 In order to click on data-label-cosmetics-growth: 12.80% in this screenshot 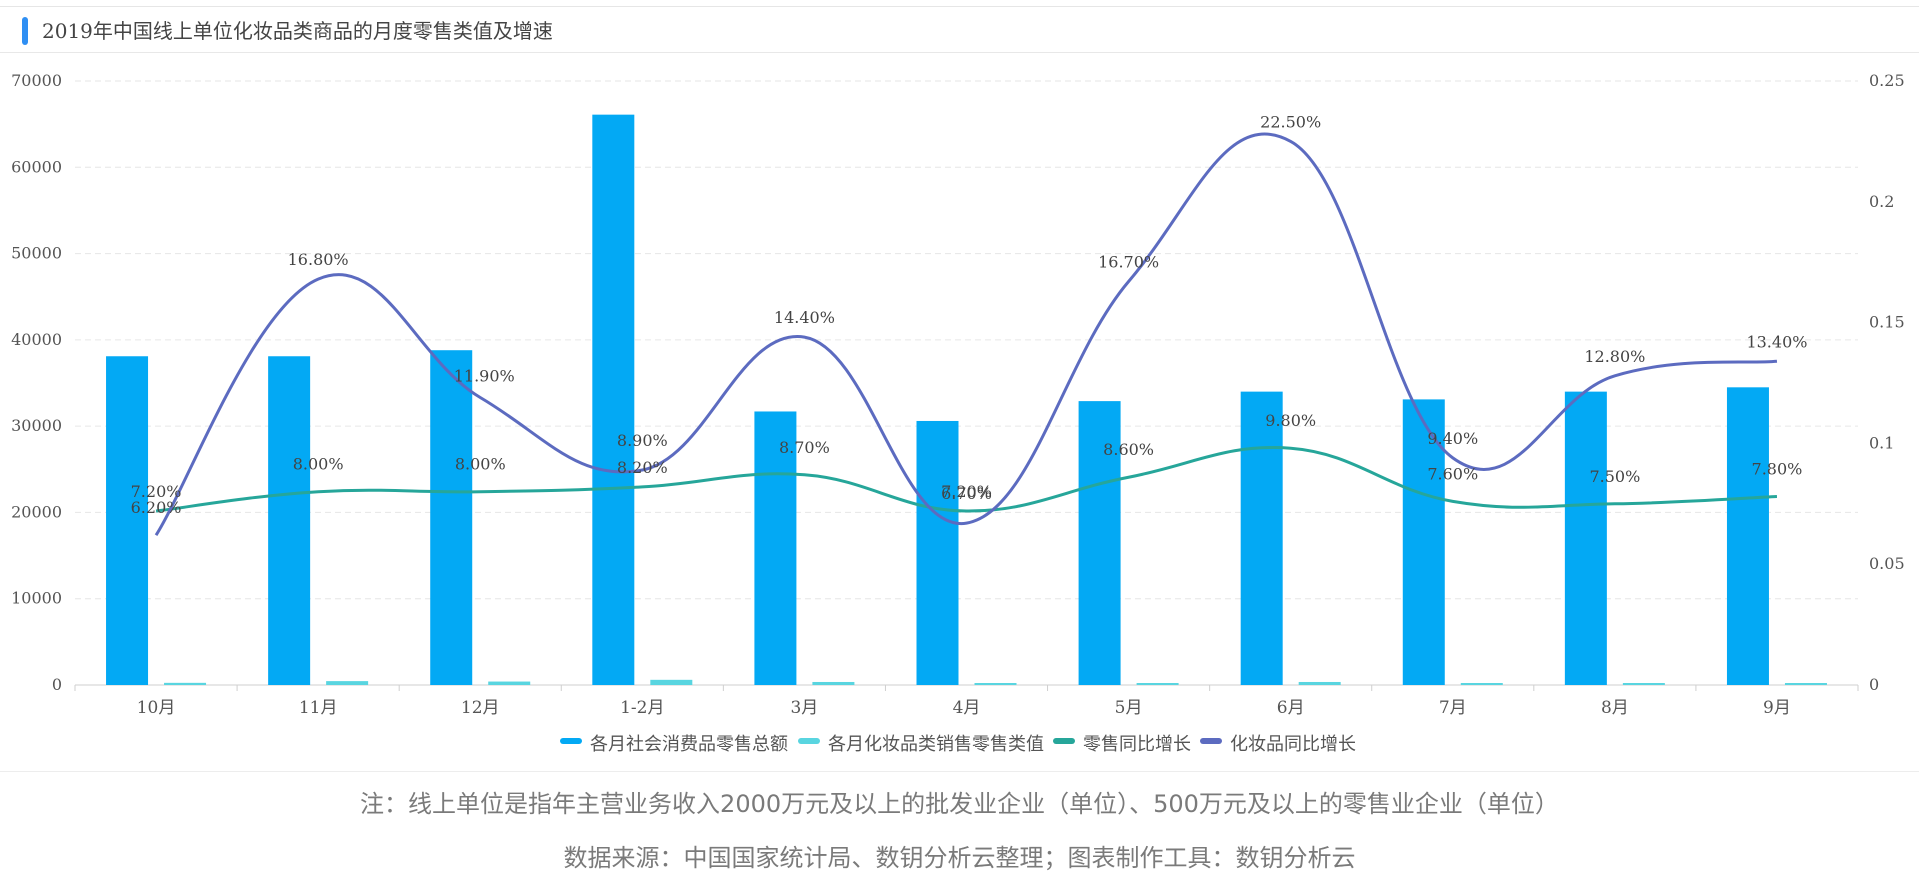, I will do `click(1614, 356)`.